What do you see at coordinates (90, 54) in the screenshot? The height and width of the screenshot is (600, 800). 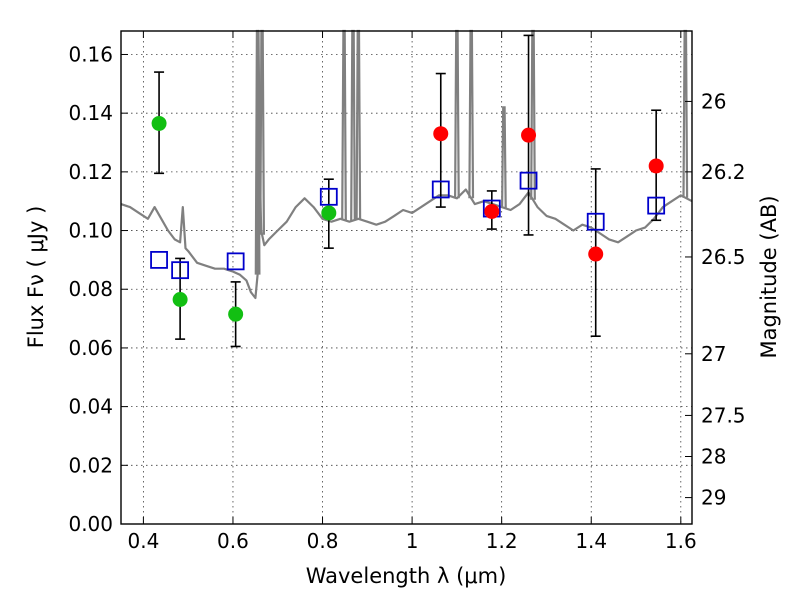 I see `y-tick-label: 0.16` at bounding box center [90, 54].